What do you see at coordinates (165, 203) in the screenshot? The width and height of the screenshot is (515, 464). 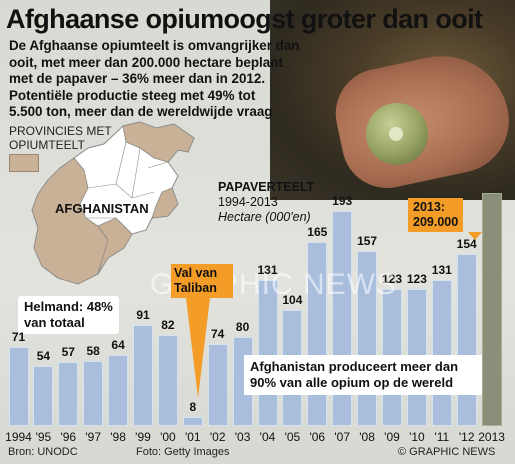 I see `opium-provinces-east` at bounding box center [165, 203].